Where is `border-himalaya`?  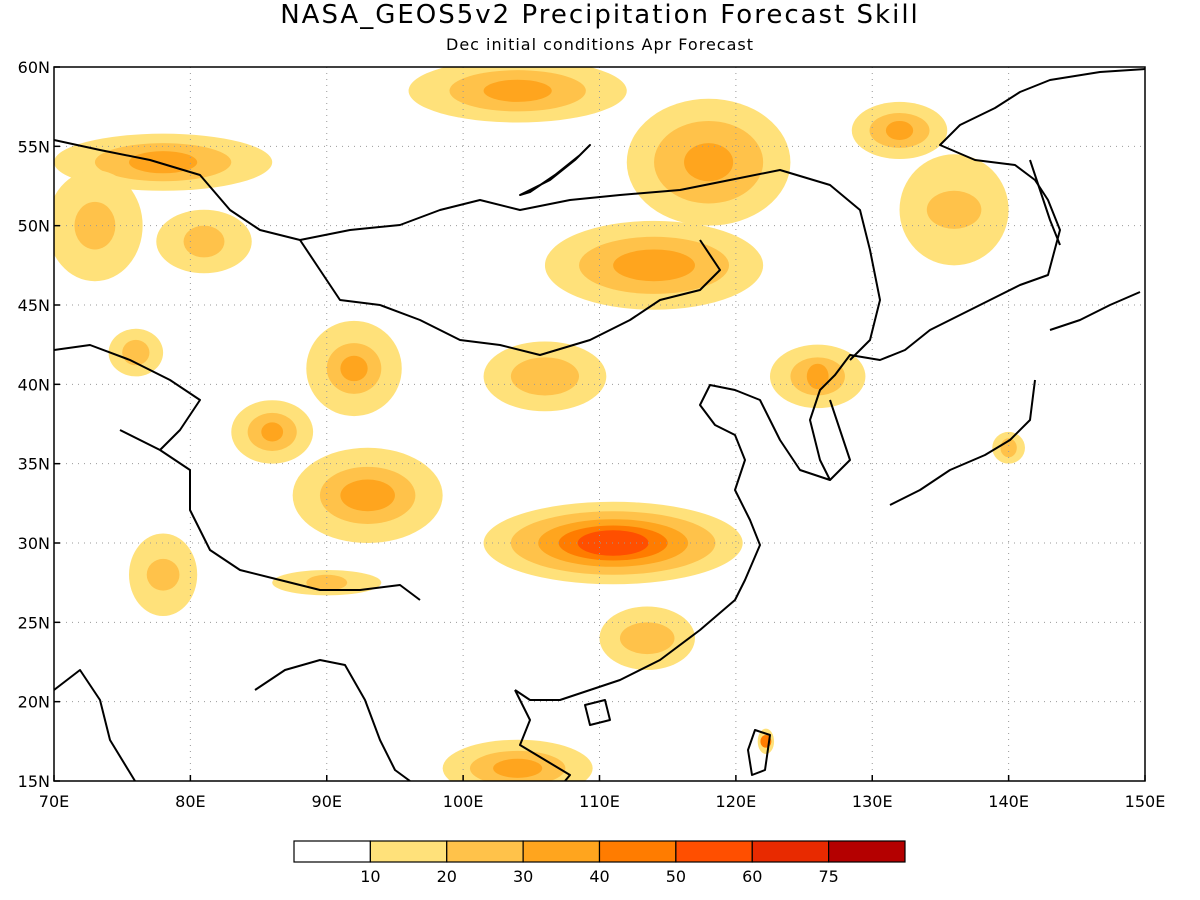
border-himalaya is located at coordinates (270, 515).